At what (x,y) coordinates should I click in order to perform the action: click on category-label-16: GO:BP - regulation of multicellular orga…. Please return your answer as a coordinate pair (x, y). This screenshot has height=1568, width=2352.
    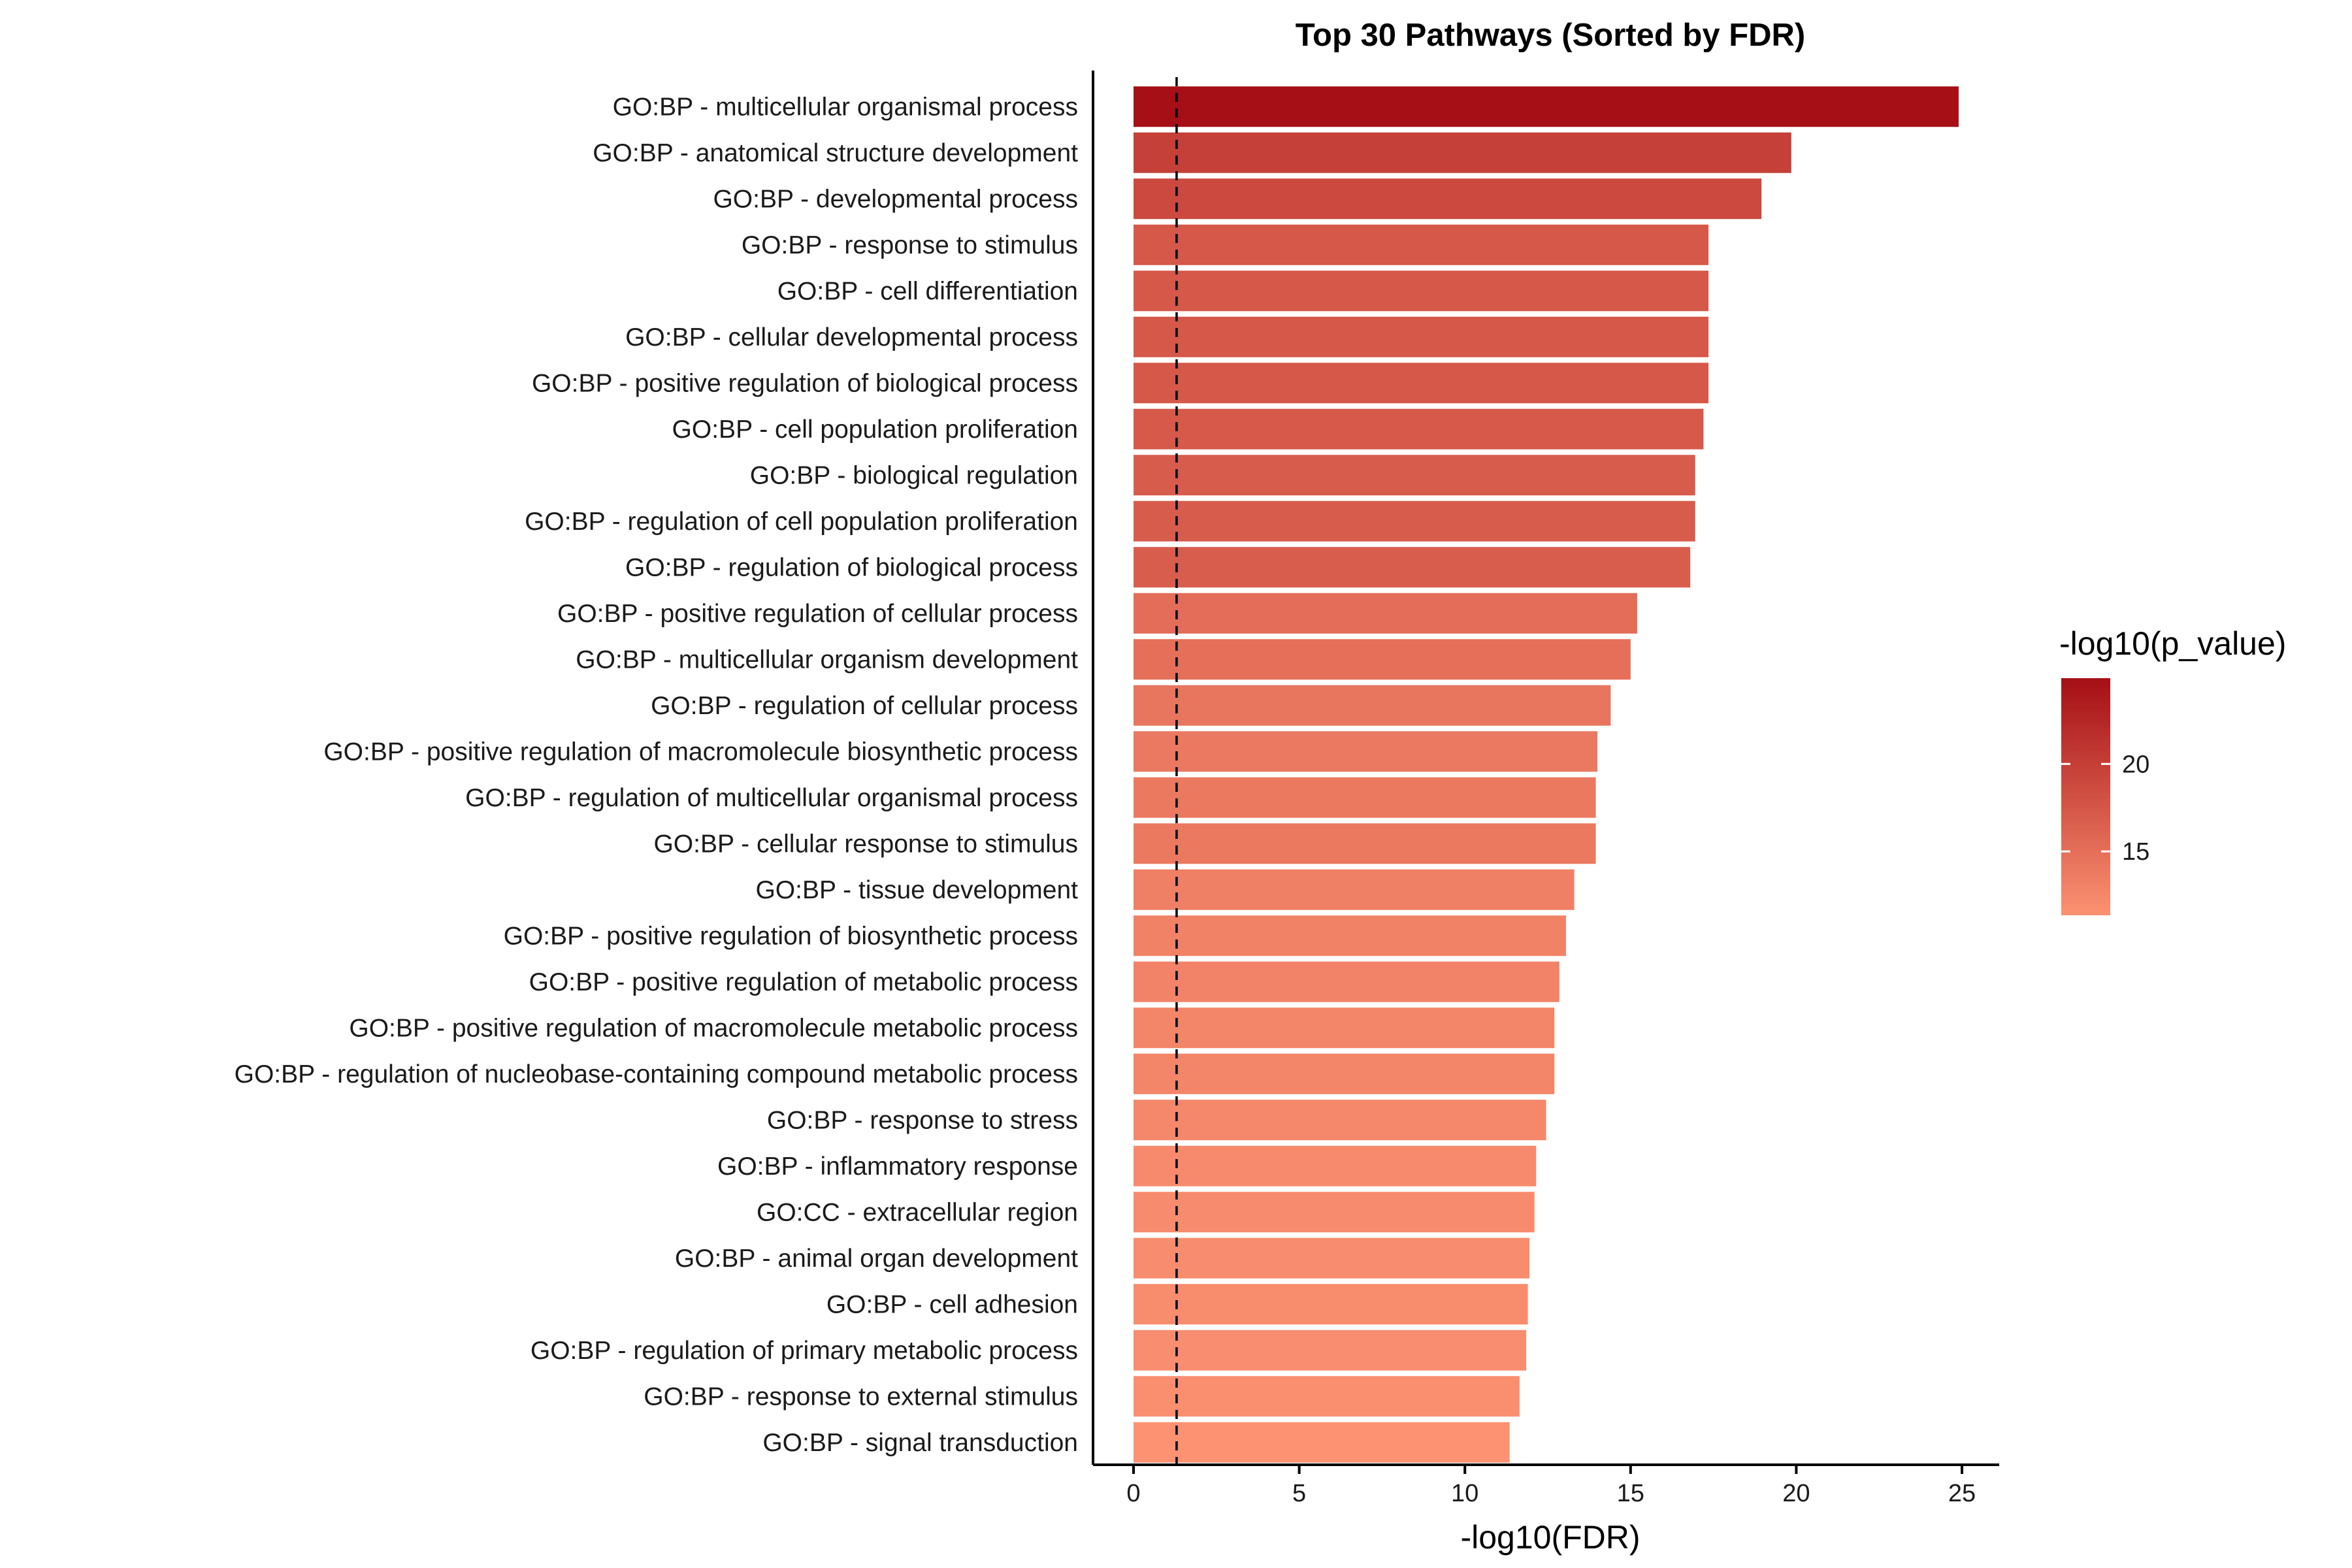
    Looking at the image, I should click on (771, 798).